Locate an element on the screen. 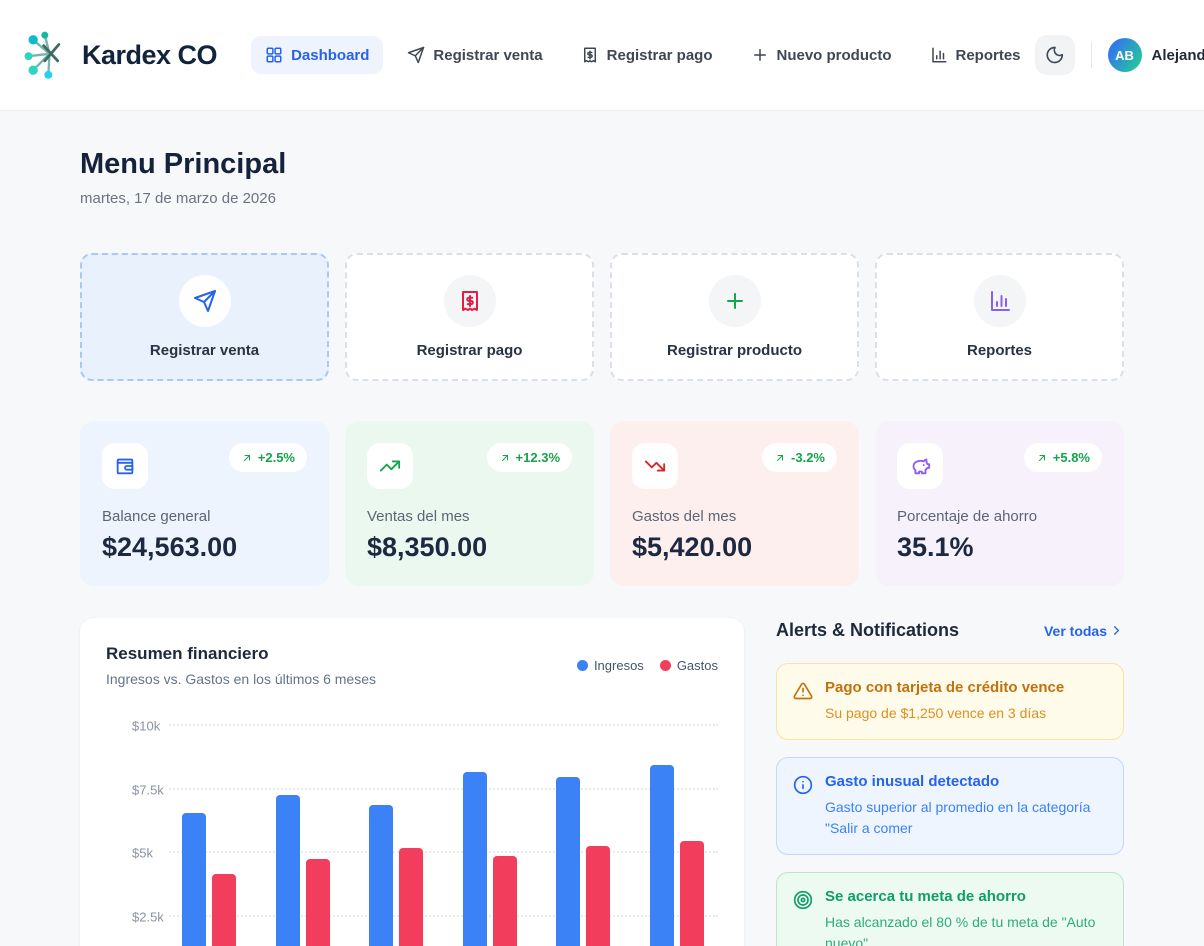 Image resolution: width=1204 pixels, height=946 pixels. alerts-title: Alerts & Notifications is located at coordinates (868, 630).